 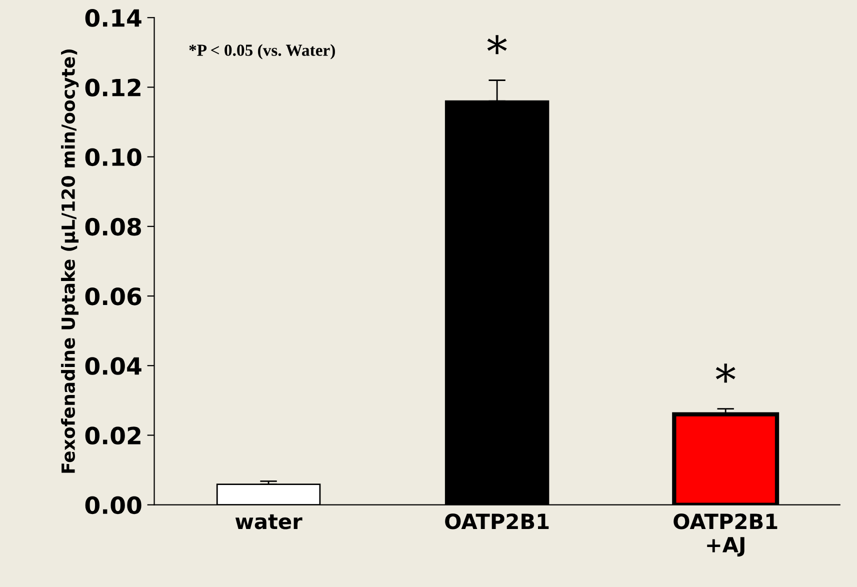 What do you see at coordinates (726, 535) in the screenshot?
I see `x-tick-label: OATP2B1 +AJ` at bounding box center [726, 535].